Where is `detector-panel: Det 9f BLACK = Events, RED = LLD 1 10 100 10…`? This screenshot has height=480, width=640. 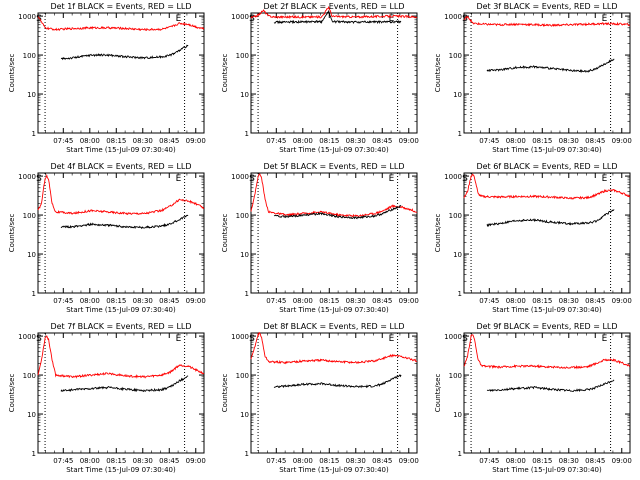 detector-panel: Det 9f BLACK = Events, RED = LLD 1 10 100 10… is located at coordinates (533, 398).